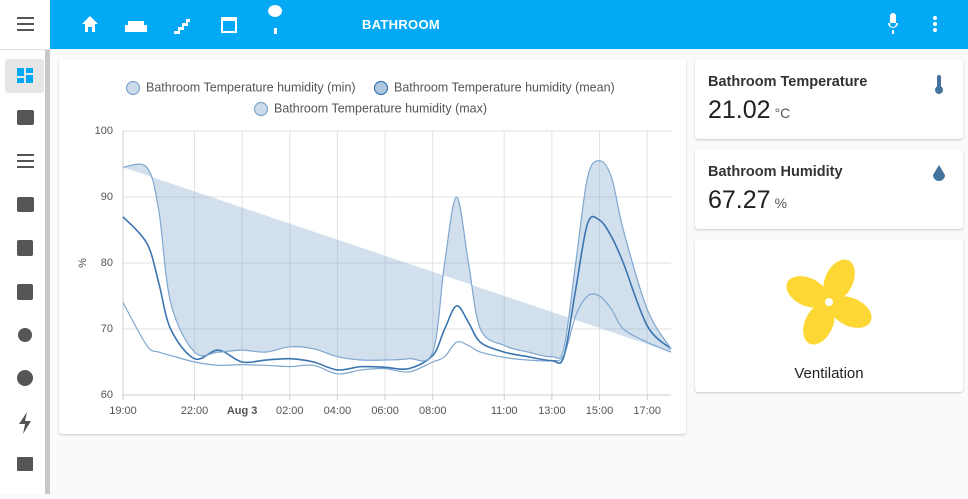 This screenshot has width=968, height=499. Describe the element at coordinates (123, 411) in the screenshot. I see `x-tick-label: 19:00` at that location.